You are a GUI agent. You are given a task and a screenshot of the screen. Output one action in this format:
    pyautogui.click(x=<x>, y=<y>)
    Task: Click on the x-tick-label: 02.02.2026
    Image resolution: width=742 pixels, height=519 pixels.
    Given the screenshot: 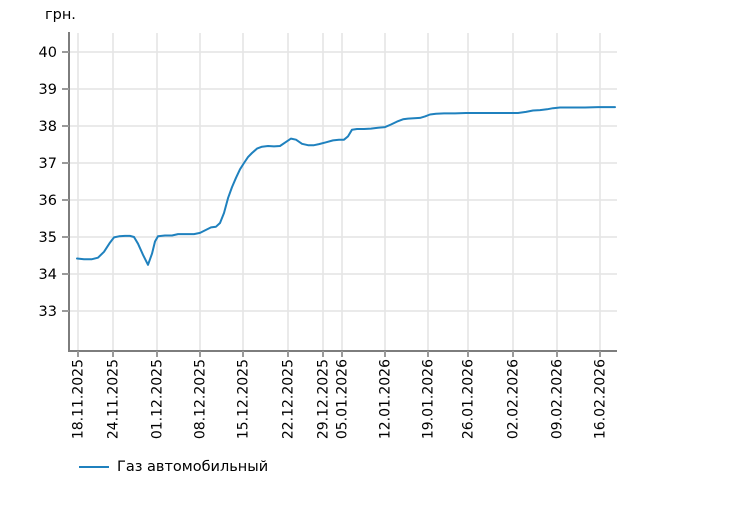 What is the action you would take?
    pyautogui.click(x=514, y=399)
    